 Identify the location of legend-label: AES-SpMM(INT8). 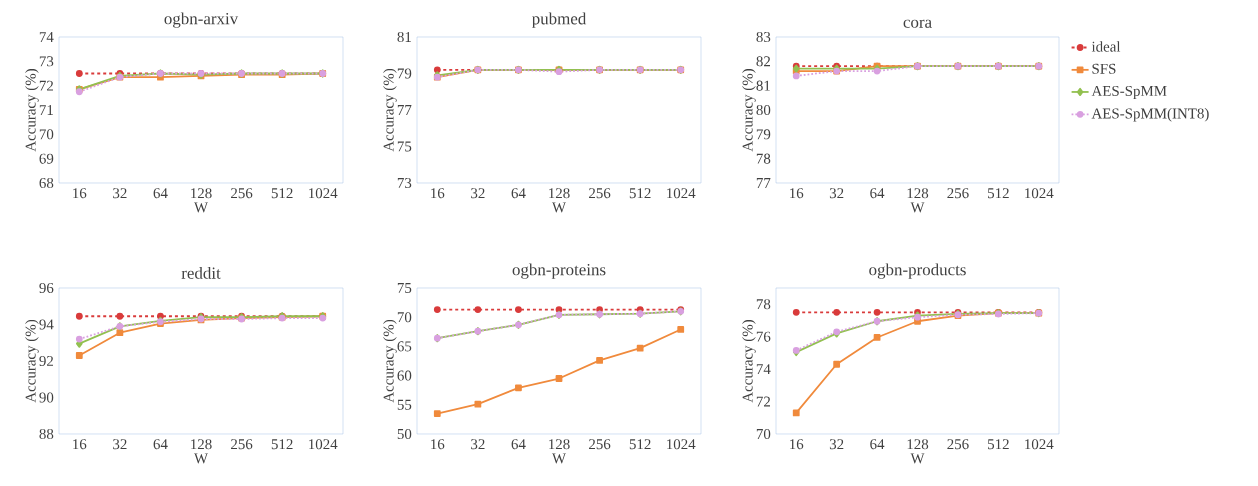
(1150, 115).